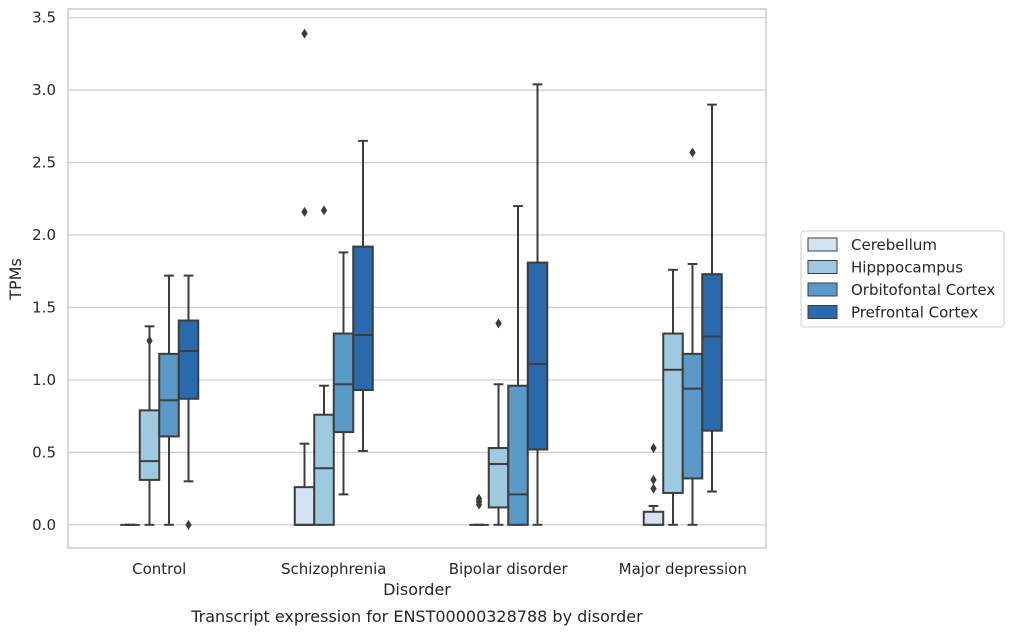  I want to click on legend-label: Hipppocampus, so click(907, 268).